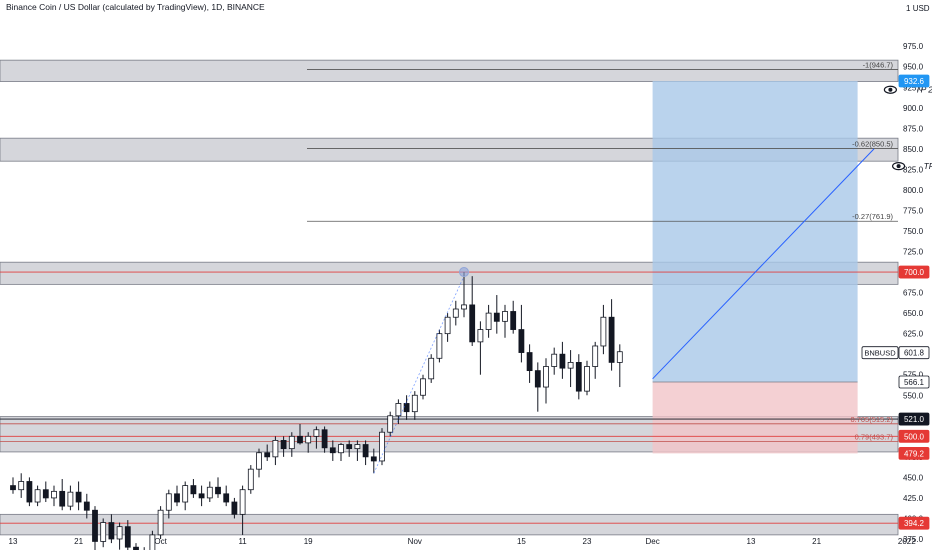 This screenshot has width=932, height=550. What do you see at coordinates (923, 90) in the screenshot?
I see `tp-label-0: TP 2` at bounding box center [923, 90].